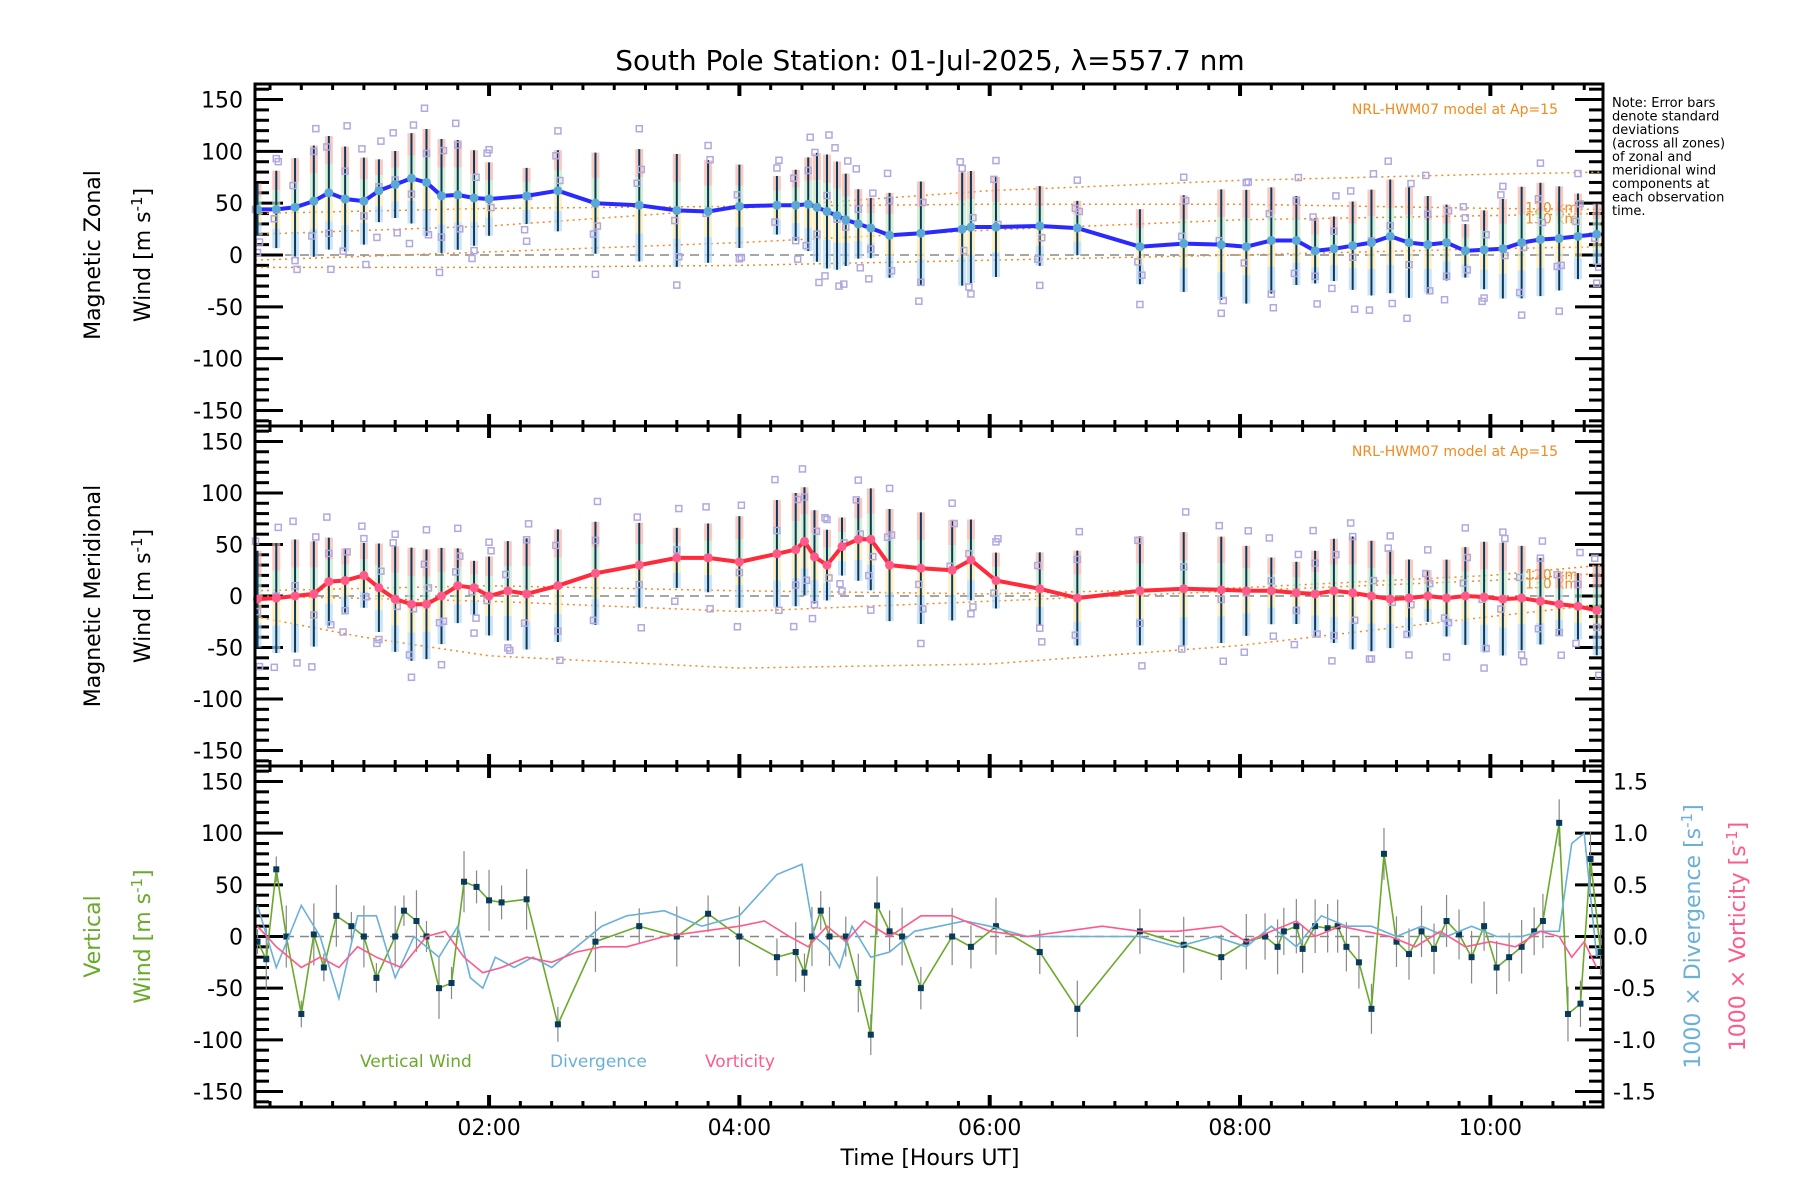  What do you see at coordinates (1455, 110) in the screenshot?
I see `model-label: NRL-HWM07 model at Ap=15` at bounding box center [1455, 110].